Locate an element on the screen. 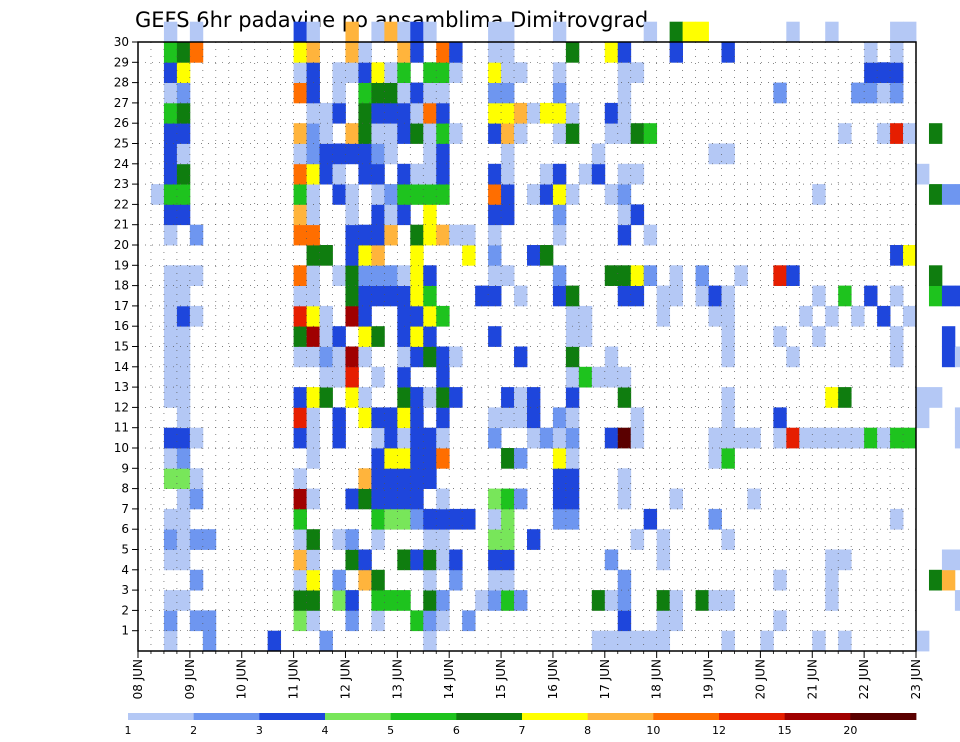  colorbar-label: 1 is located at coordinates (128, 730).